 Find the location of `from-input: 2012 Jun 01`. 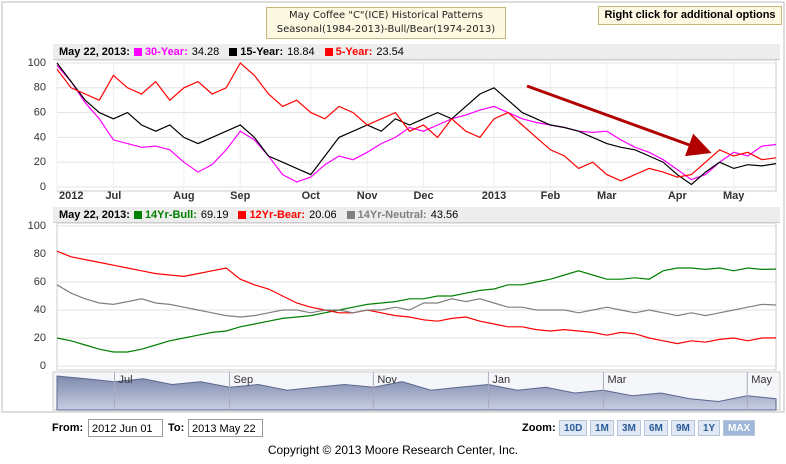

from-input: 2012 Jun 01 is located at coordinates (125, 428).